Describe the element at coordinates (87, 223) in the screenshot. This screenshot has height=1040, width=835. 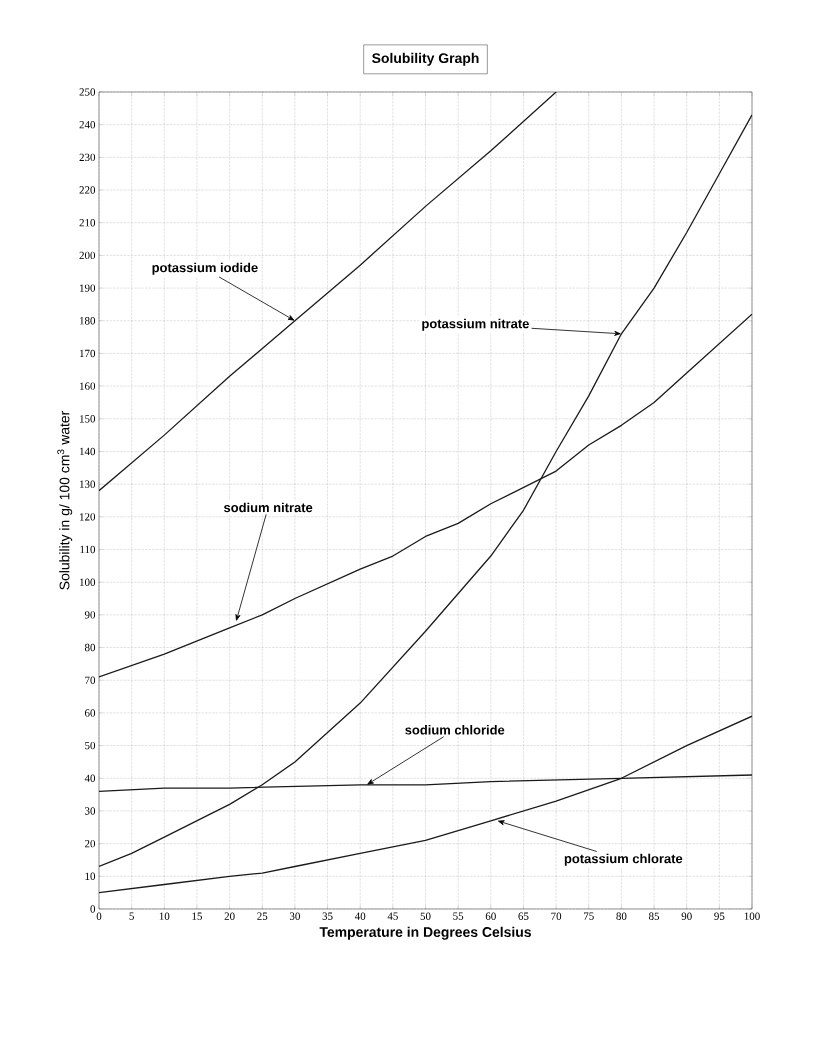
I see `y-tick-label: 210` at that location.